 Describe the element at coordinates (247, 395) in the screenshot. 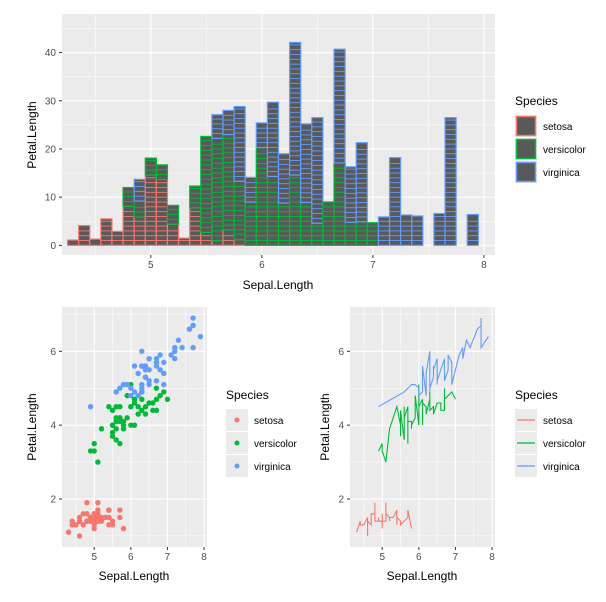

I see `legend-title: Species` at that location.